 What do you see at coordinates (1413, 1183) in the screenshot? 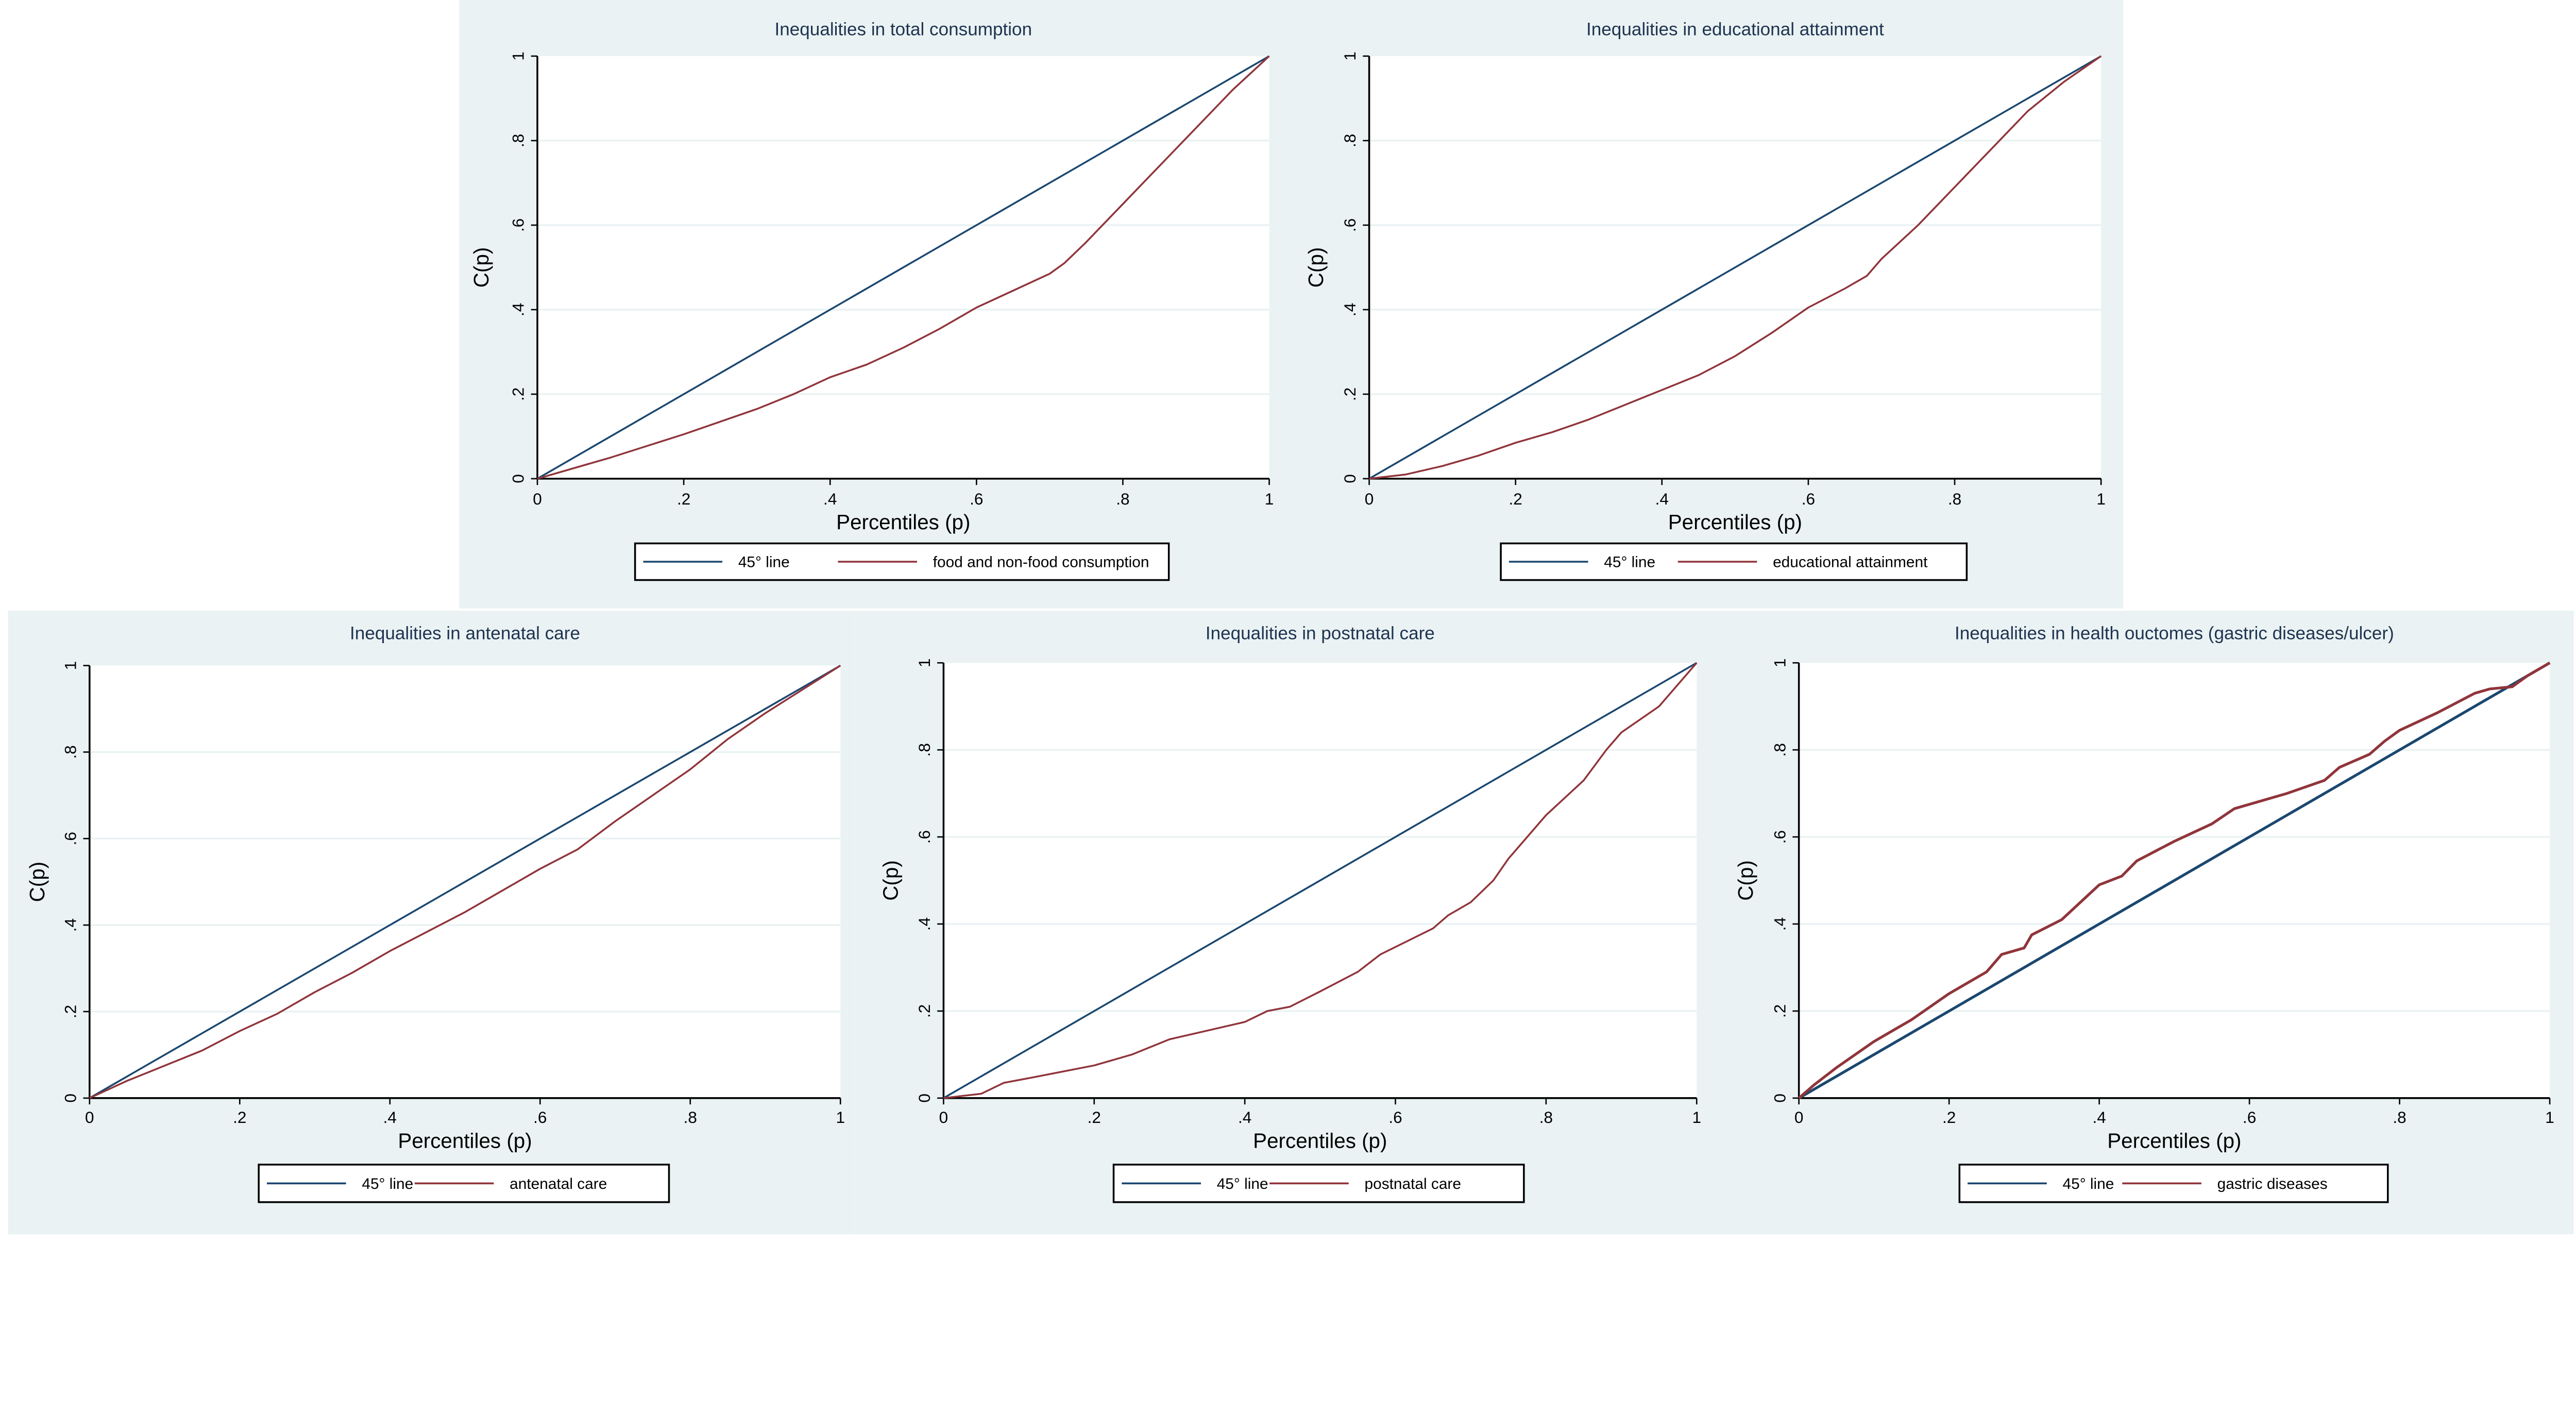
I see `legend-label-curve: postnatal care` at bounding box center [1413, 1183].